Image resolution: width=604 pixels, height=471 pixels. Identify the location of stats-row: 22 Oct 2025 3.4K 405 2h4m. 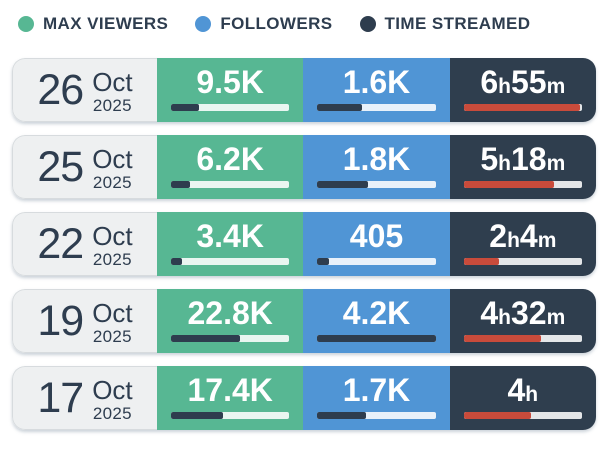
(304, 244).